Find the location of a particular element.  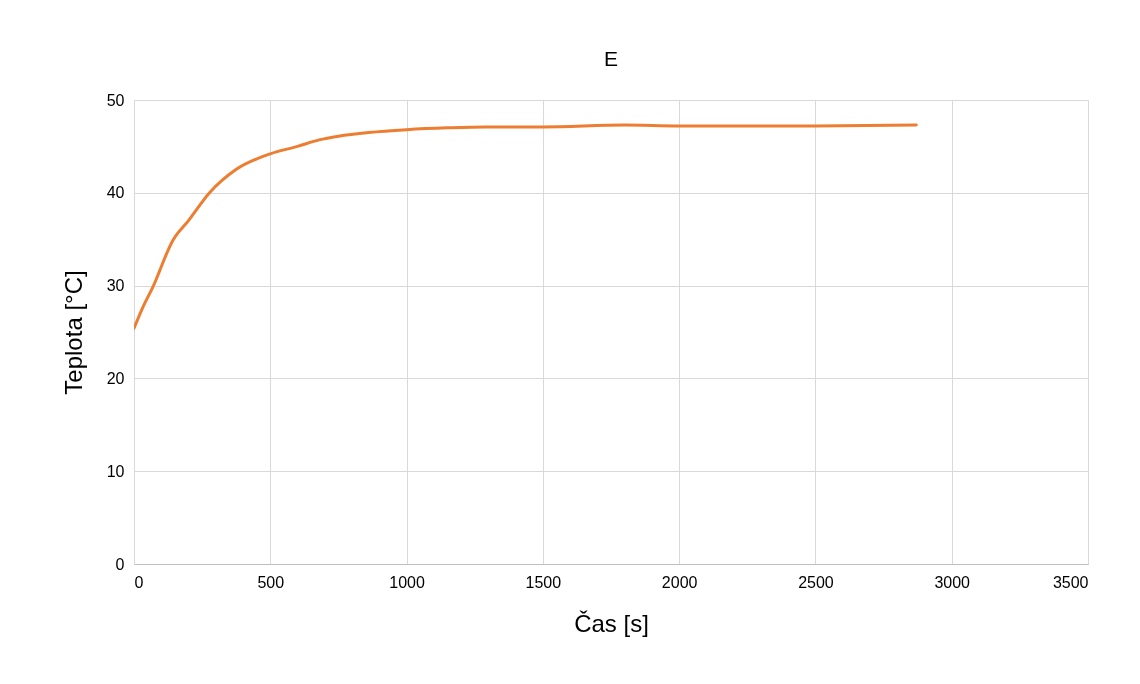

x-tick-label: 500 is located at coordinates (271, 582).